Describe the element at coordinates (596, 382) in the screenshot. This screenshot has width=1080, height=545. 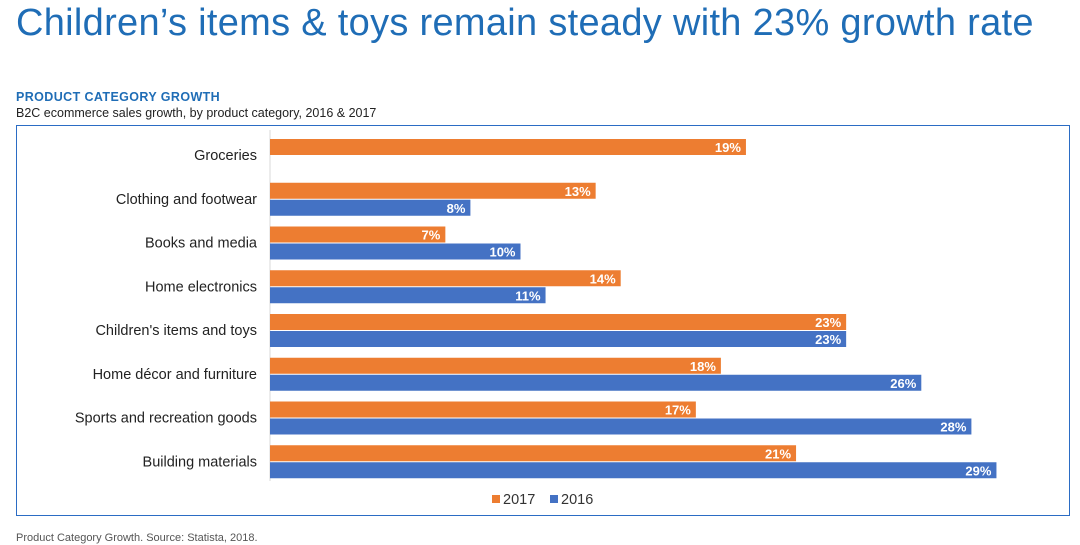
I see `bar-2016-home-d-cor-and-furniture` at that location.